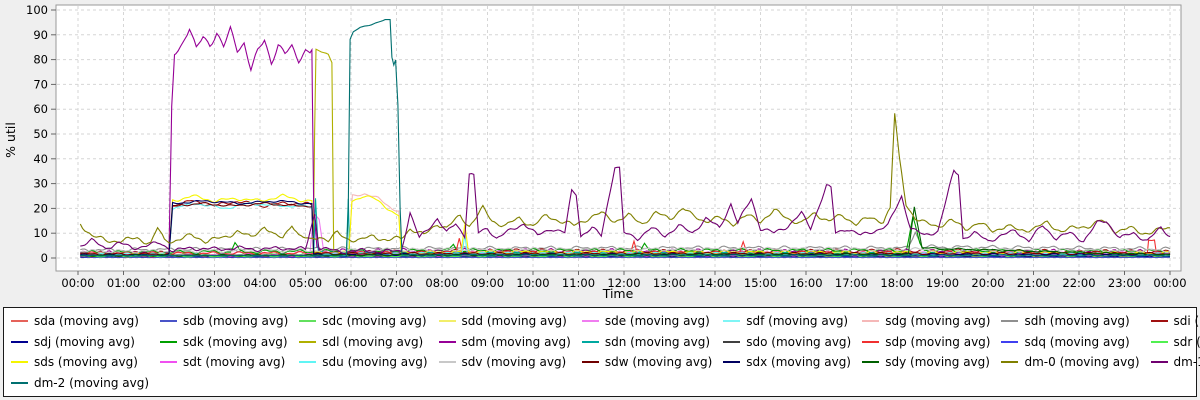 This screenshot has width=1200, height=400. What do you see at coordinates (942, 283) in the screenshot?
I see `x-tick-label: 19:00` at bounding box center [942, 283].